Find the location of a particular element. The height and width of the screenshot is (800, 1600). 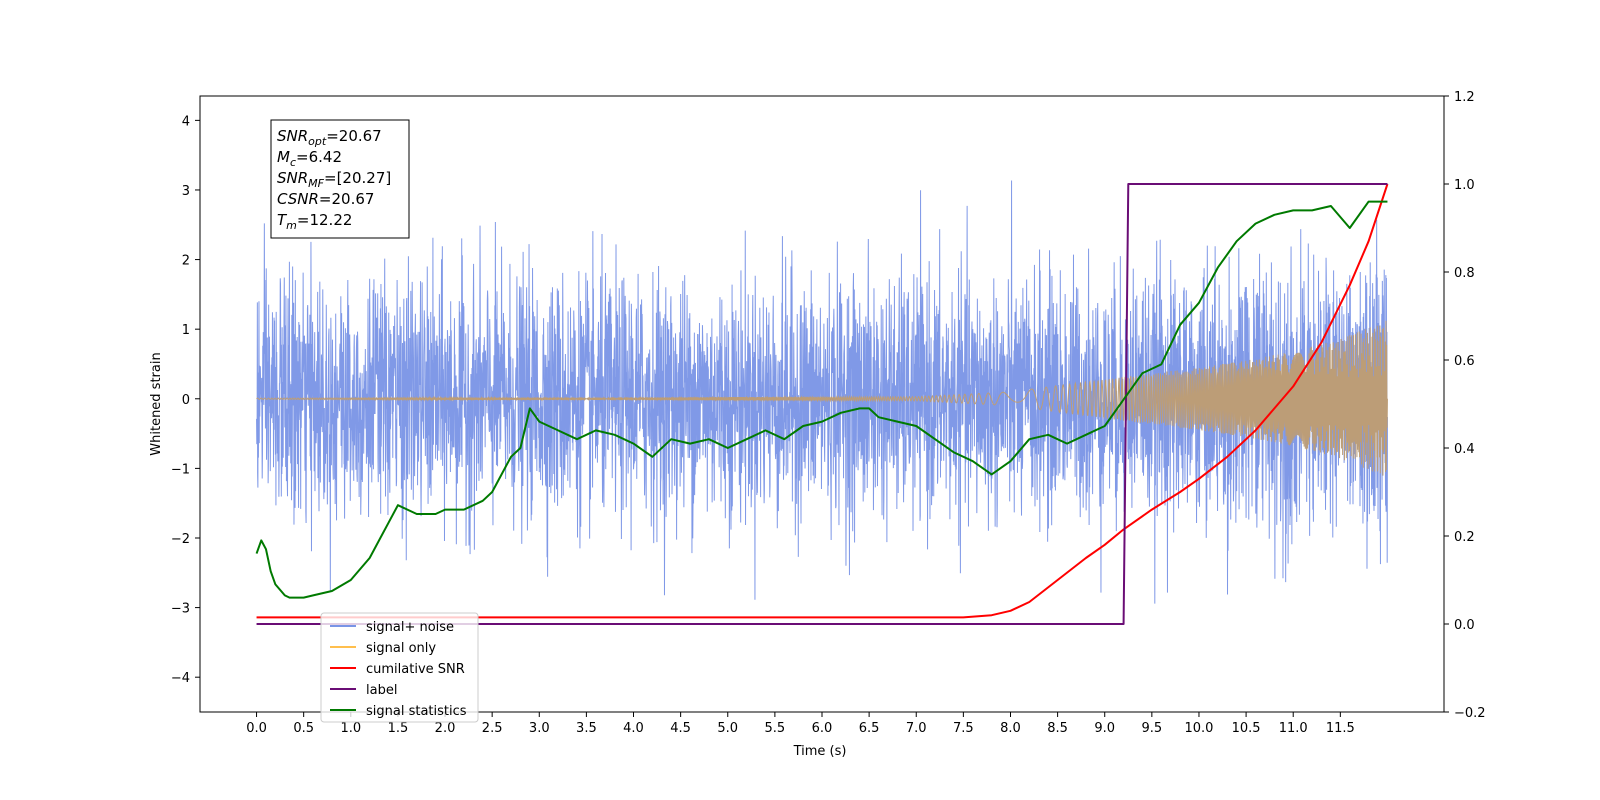

info-box-line: SNRopt=20.67 is located at coordinates (329, 137).